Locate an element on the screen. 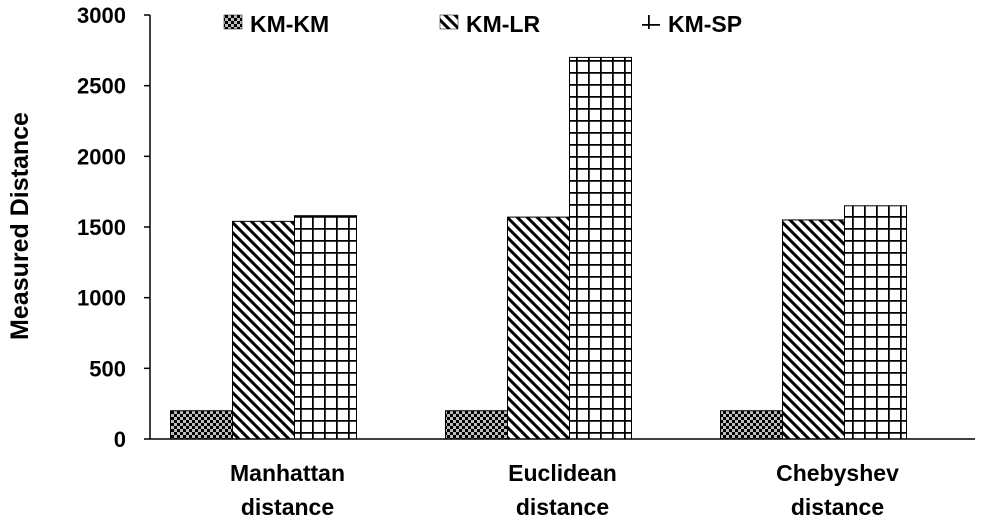 The width and height of the screenshot is (992, 523). x-category-label: Manhattan distance is located at coordinates (287, 490).